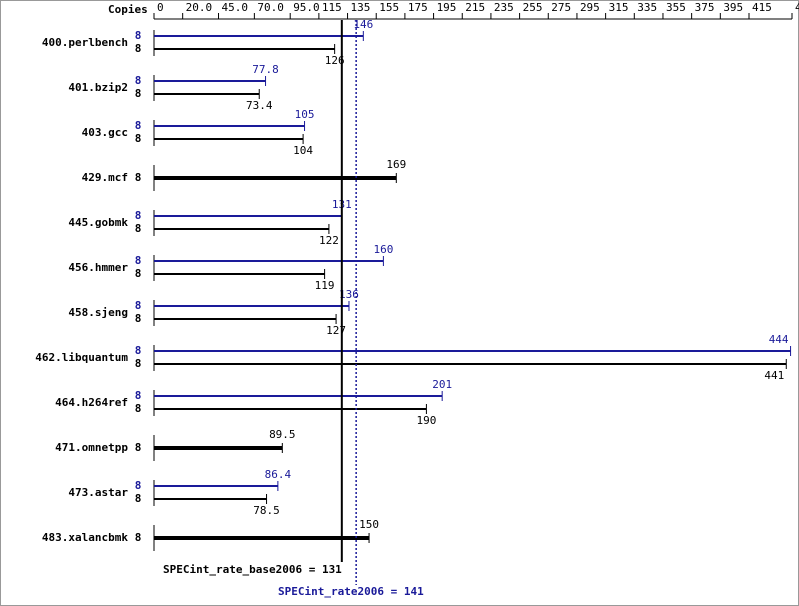 Image resolution: width=799 pixels, height=606 pixels. What do you see at coordinates (105, 132) in the screenshot?
I see `category-label: 403.gcc` at bounding box center [105, 132].